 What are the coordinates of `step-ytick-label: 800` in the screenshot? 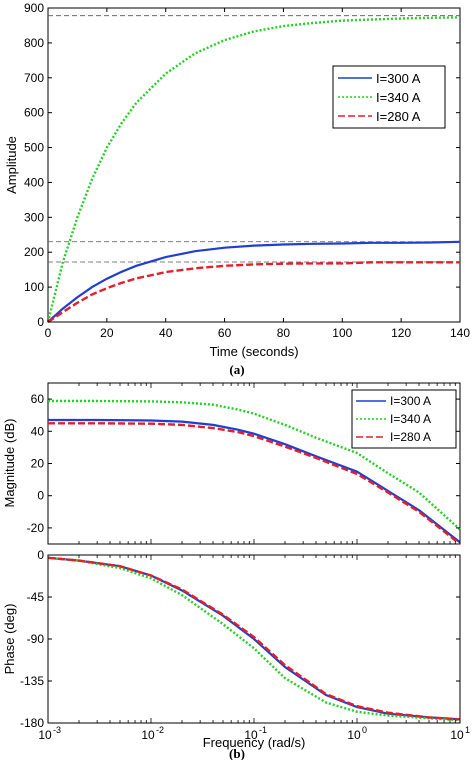 It's located at (34, 43).